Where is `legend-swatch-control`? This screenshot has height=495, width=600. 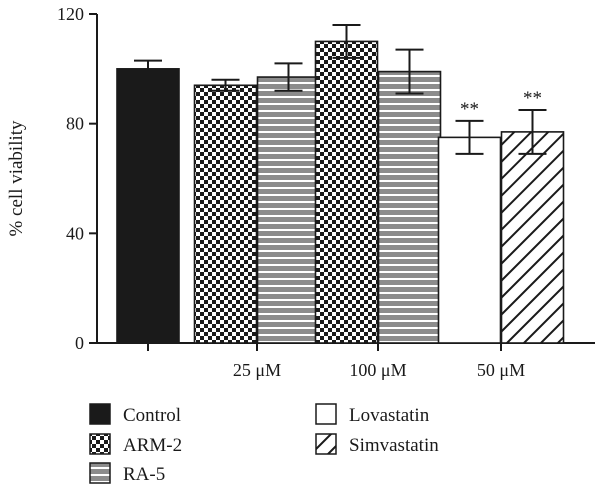
legend-swatch-control is located at coordinates (100, 414).